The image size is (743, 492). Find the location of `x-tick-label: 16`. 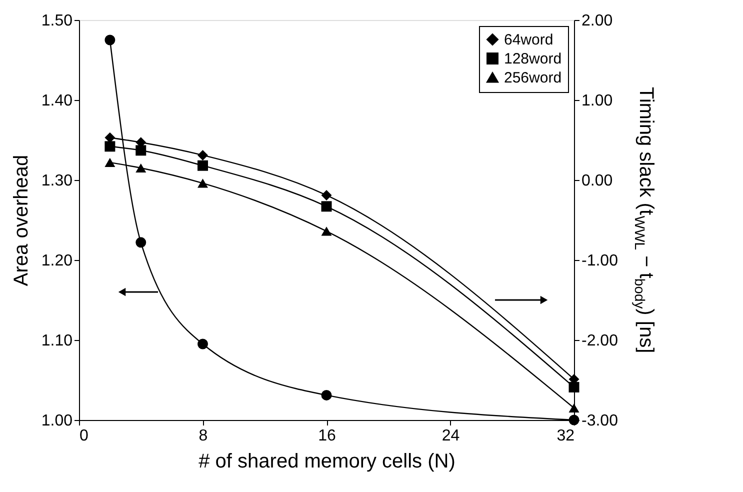

x-tick-label: 16 is located at coordinates (327, 436).